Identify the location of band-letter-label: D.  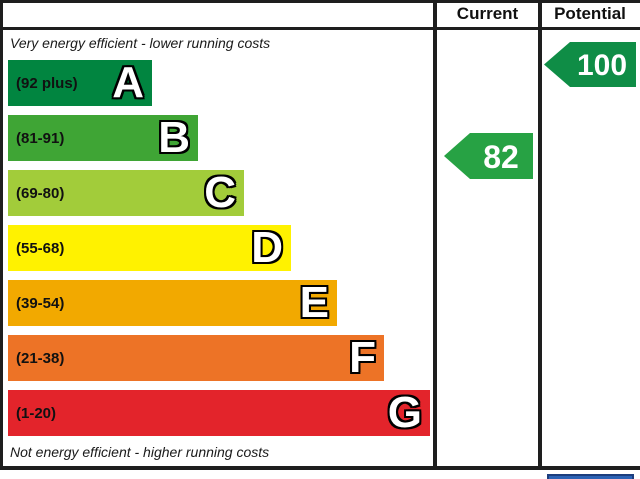
(267, 247).